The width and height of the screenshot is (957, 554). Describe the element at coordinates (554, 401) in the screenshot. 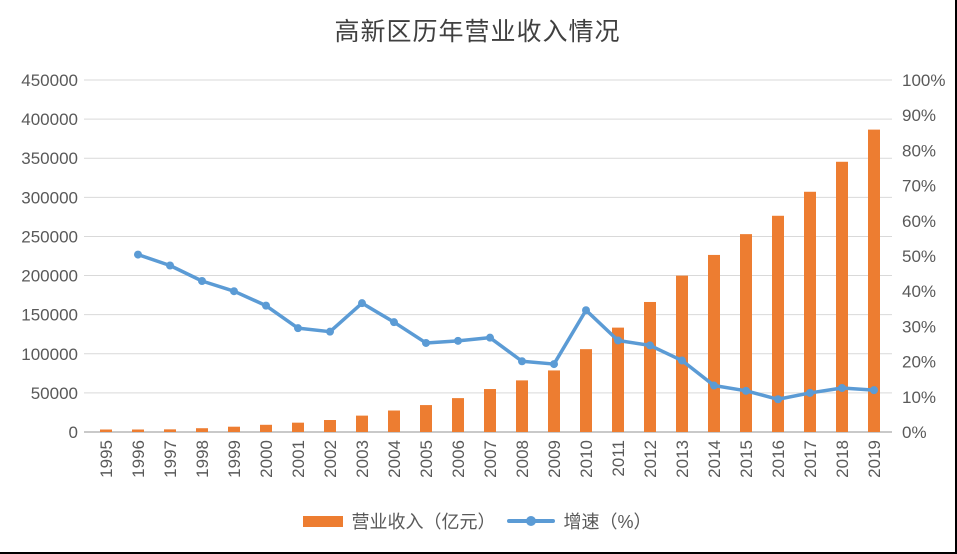

I see `bar-2009` at that location.